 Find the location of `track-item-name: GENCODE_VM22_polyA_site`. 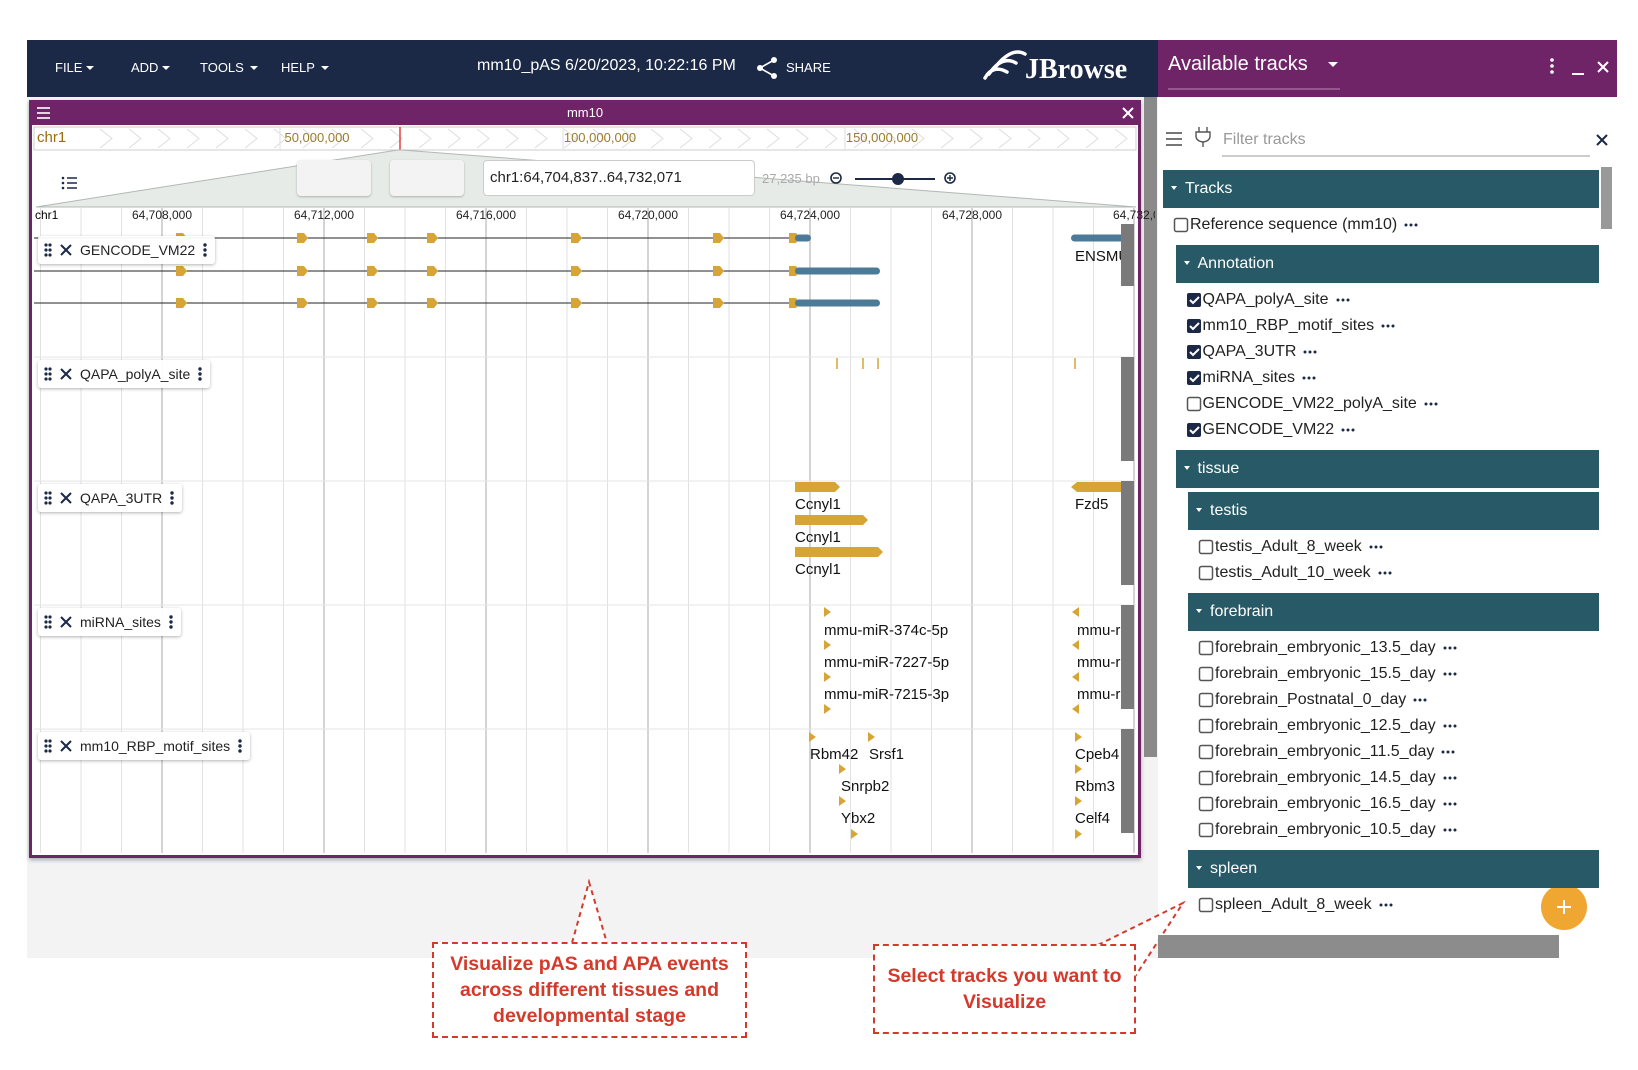

track-item-name: GENCODE_VM22_polyA_site is located at coordinates (1309, 403).